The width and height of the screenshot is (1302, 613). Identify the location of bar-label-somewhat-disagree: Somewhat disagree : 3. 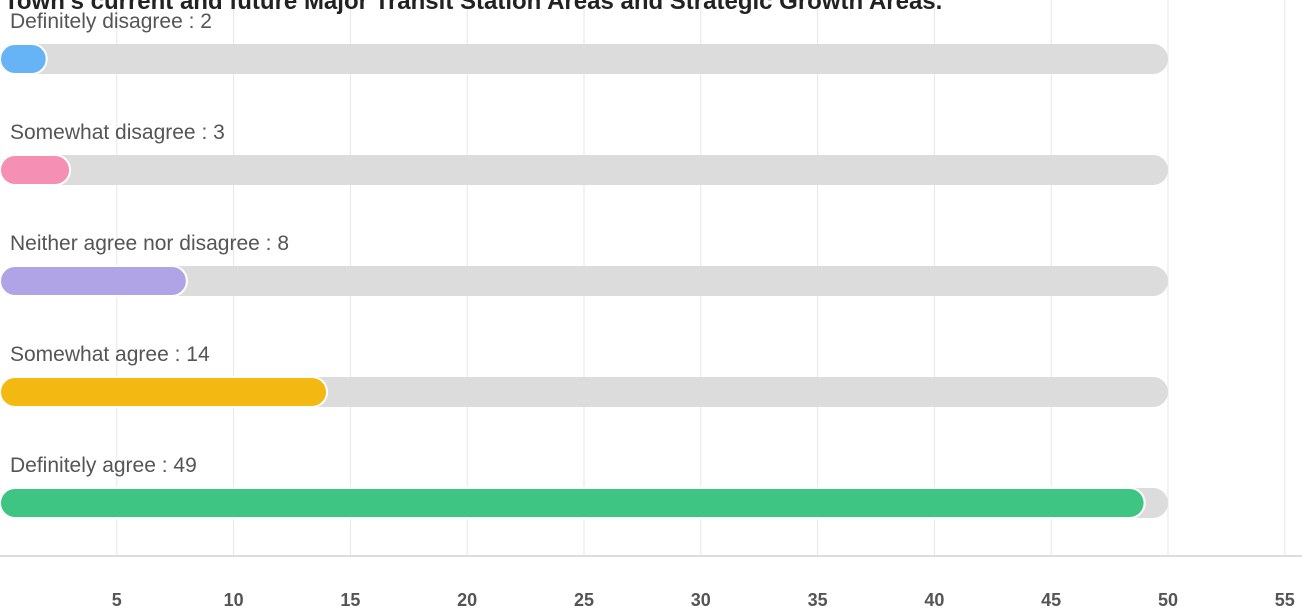
(117, 132).